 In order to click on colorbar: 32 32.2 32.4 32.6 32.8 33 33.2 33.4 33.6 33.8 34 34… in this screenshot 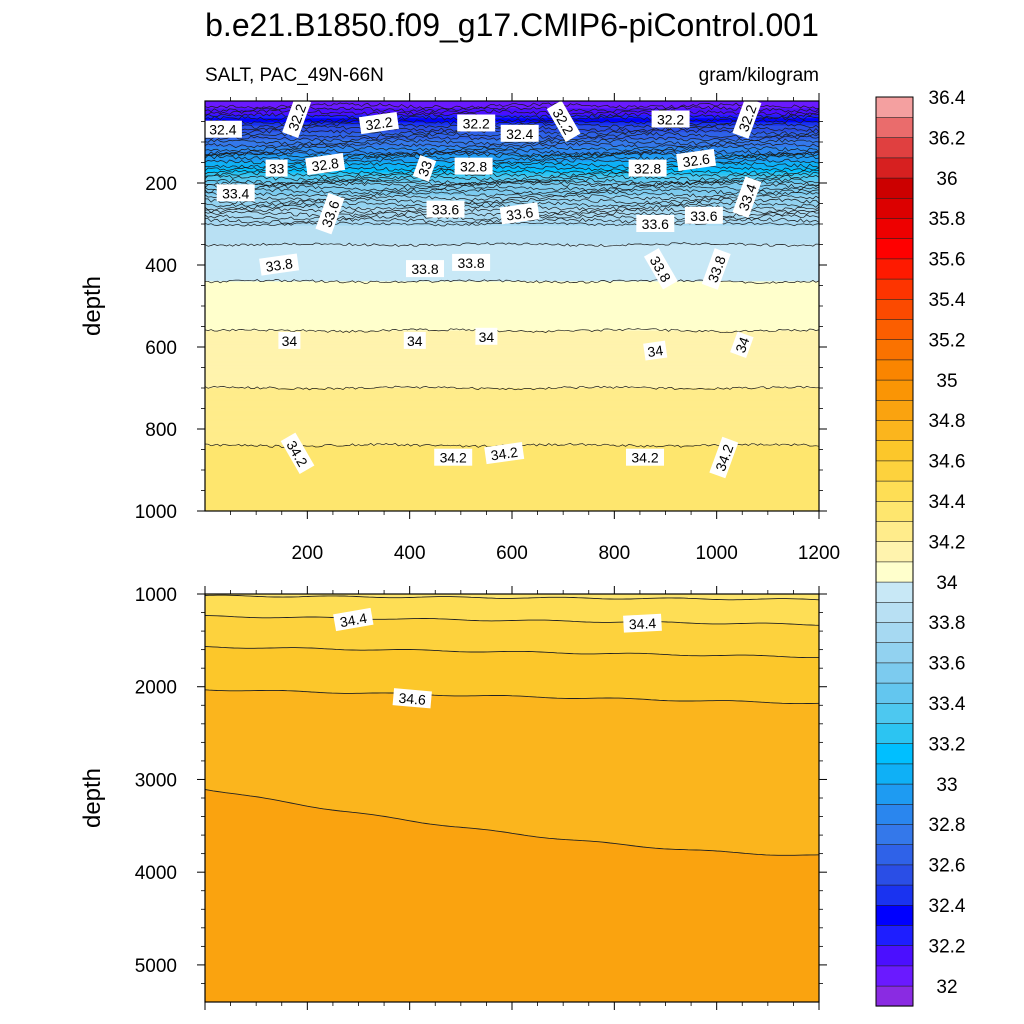, I will do `click(920, 547)`.